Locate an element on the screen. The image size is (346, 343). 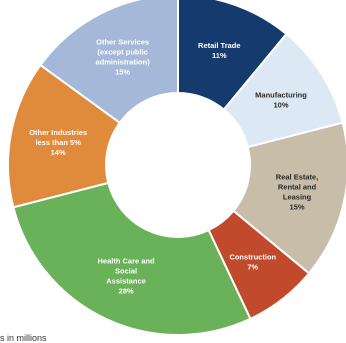
chart-footnote: s in millions is located at coordinates (23, 338).